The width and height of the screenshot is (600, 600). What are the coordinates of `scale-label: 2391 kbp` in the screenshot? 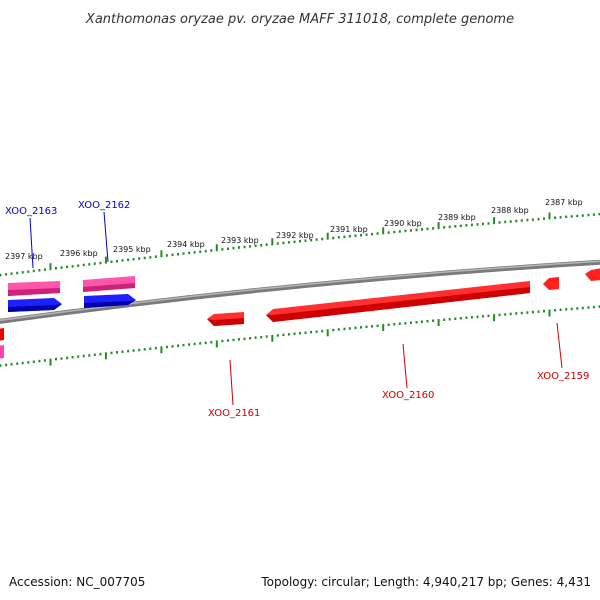 It's located at (349, 229).